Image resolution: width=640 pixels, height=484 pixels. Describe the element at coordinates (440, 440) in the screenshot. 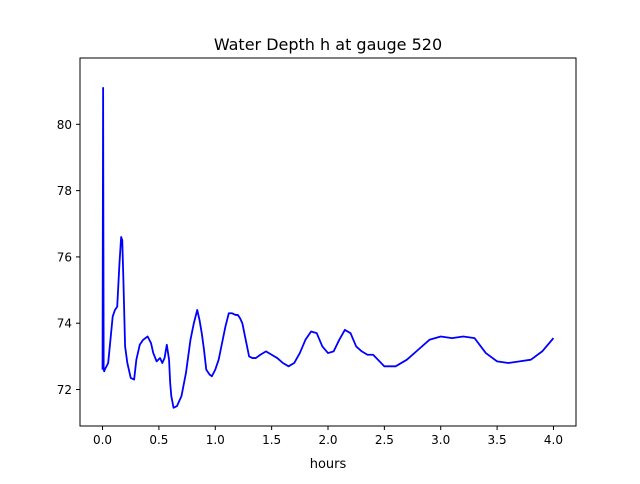

I see `x-tick-label: 3.0` at that location.